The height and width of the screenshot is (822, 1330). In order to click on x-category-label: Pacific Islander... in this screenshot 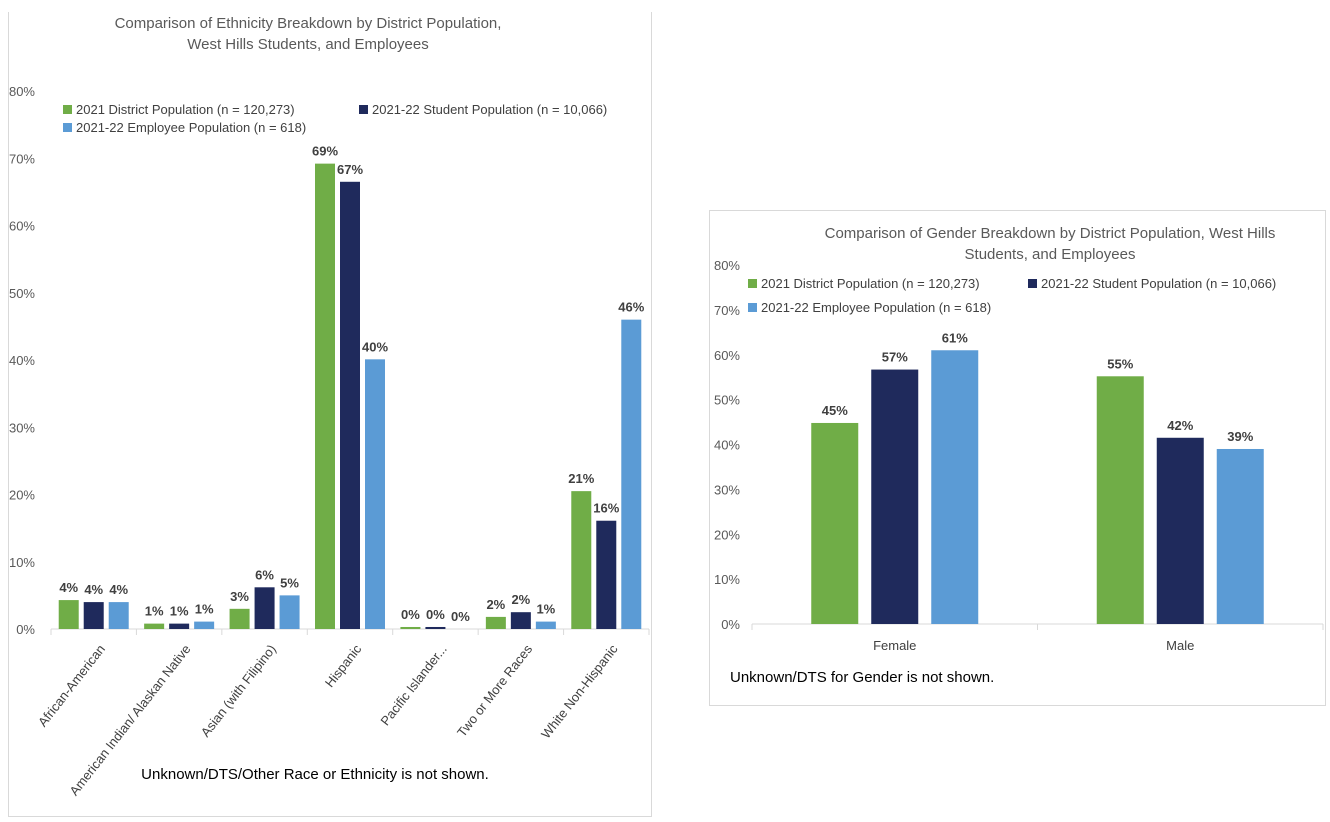, I will do `click(413, 685)`.